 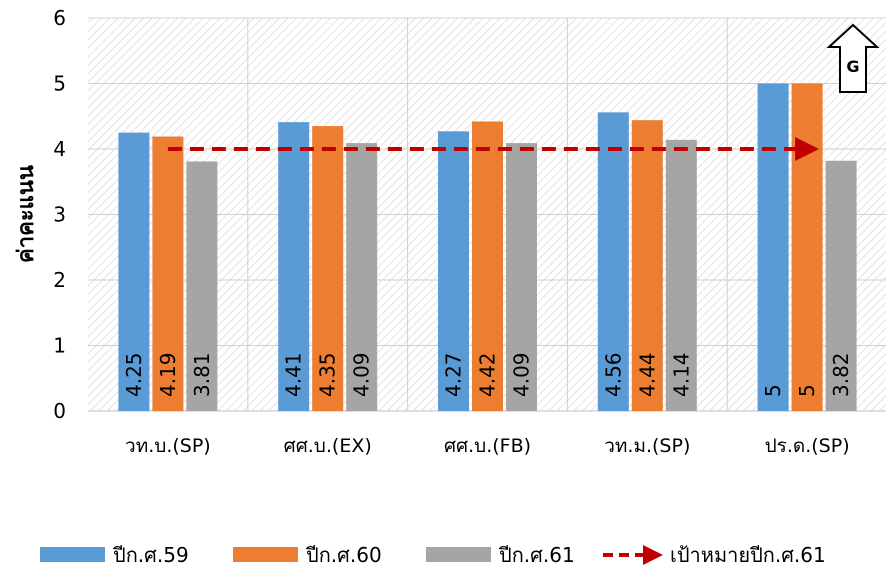 I want to click on data-label: 4.19, so click(x=168, y=374).